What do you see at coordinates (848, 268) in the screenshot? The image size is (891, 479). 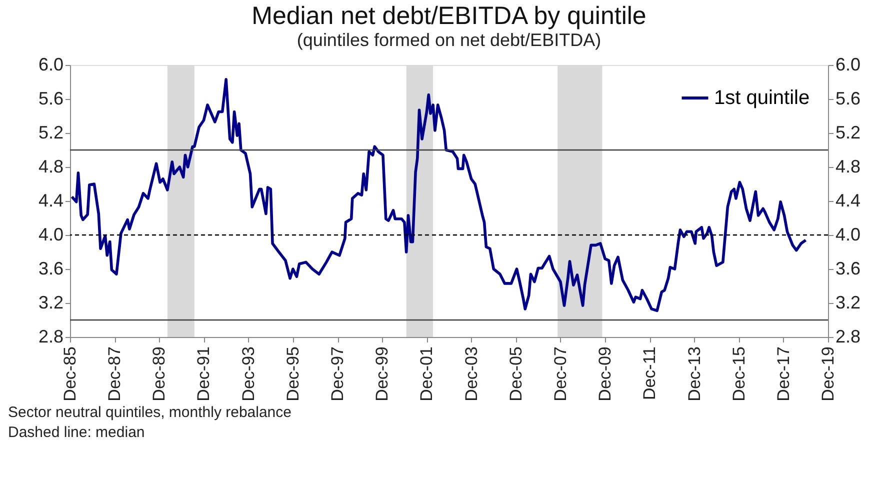 I see `y2-tick-label: 3.6` at bounding box center [848, 268].